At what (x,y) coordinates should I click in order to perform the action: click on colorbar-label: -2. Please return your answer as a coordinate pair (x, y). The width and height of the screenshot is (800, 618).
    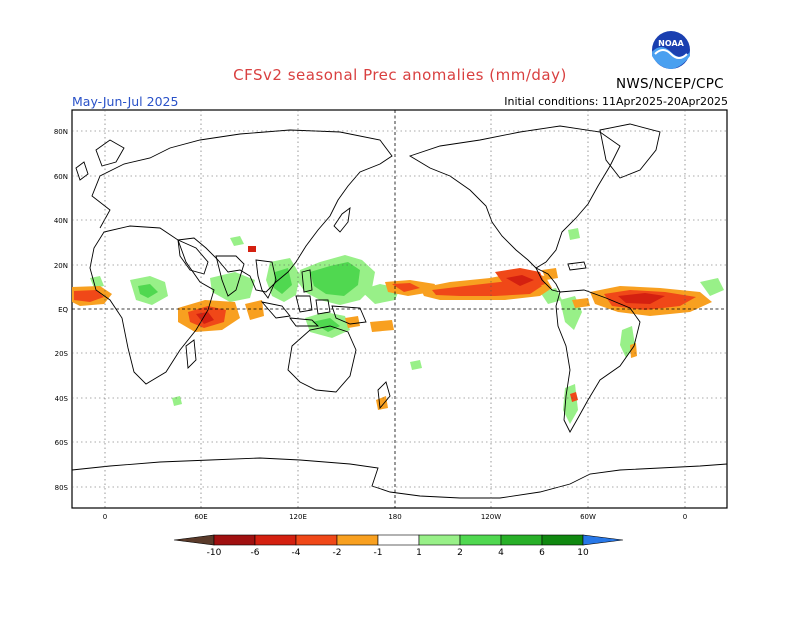
    Looking at the image, I should click on (337, 553).